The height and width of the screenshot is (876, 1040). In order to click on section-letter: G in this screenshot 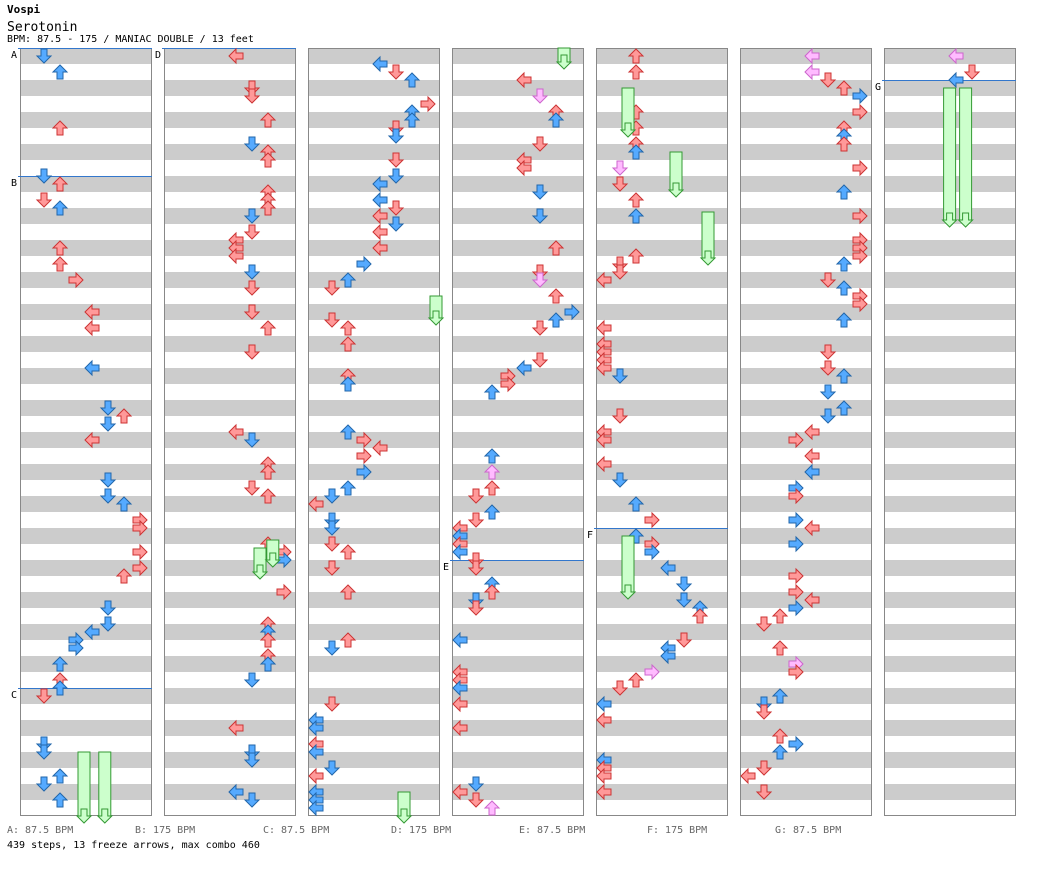, I will do `click(878, 87)`.